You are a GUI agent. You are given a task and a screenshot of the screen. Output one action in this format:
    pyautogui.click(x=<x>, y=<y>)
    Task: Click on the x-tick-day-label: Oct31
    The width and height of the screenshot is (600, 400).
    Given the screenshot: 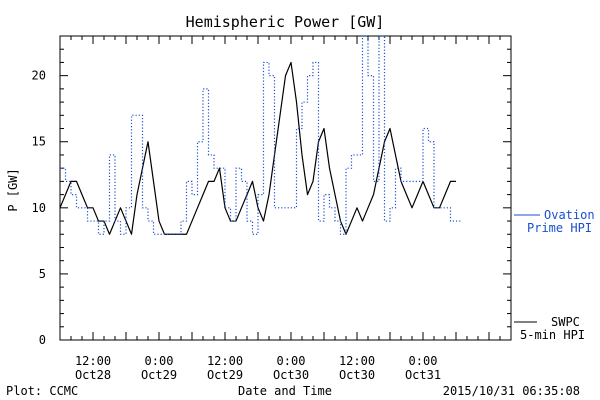 What is the action you would take?
    pyautogui.click(x=423, y=375)
    